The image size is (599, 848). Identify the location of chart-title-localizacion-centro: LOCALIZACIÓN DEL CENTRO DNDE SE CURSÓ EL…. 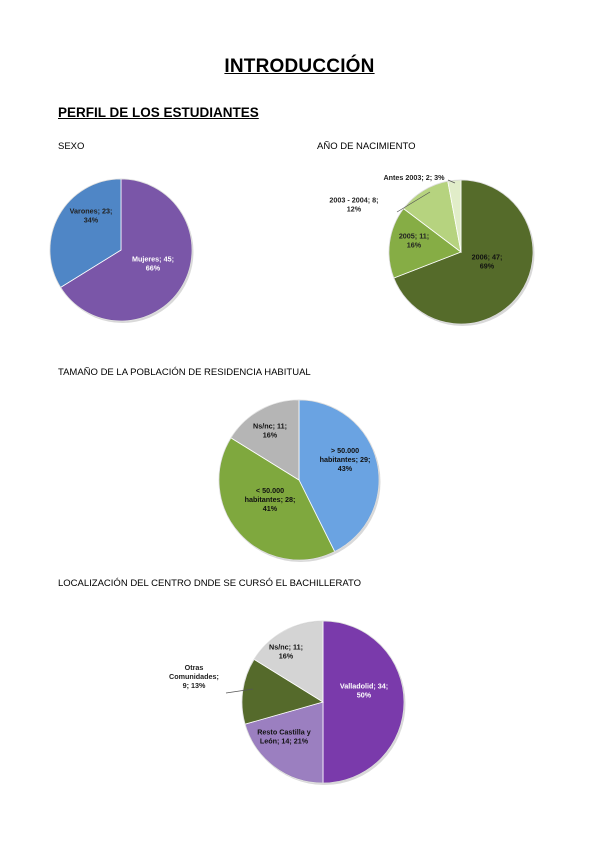
(210, 583).